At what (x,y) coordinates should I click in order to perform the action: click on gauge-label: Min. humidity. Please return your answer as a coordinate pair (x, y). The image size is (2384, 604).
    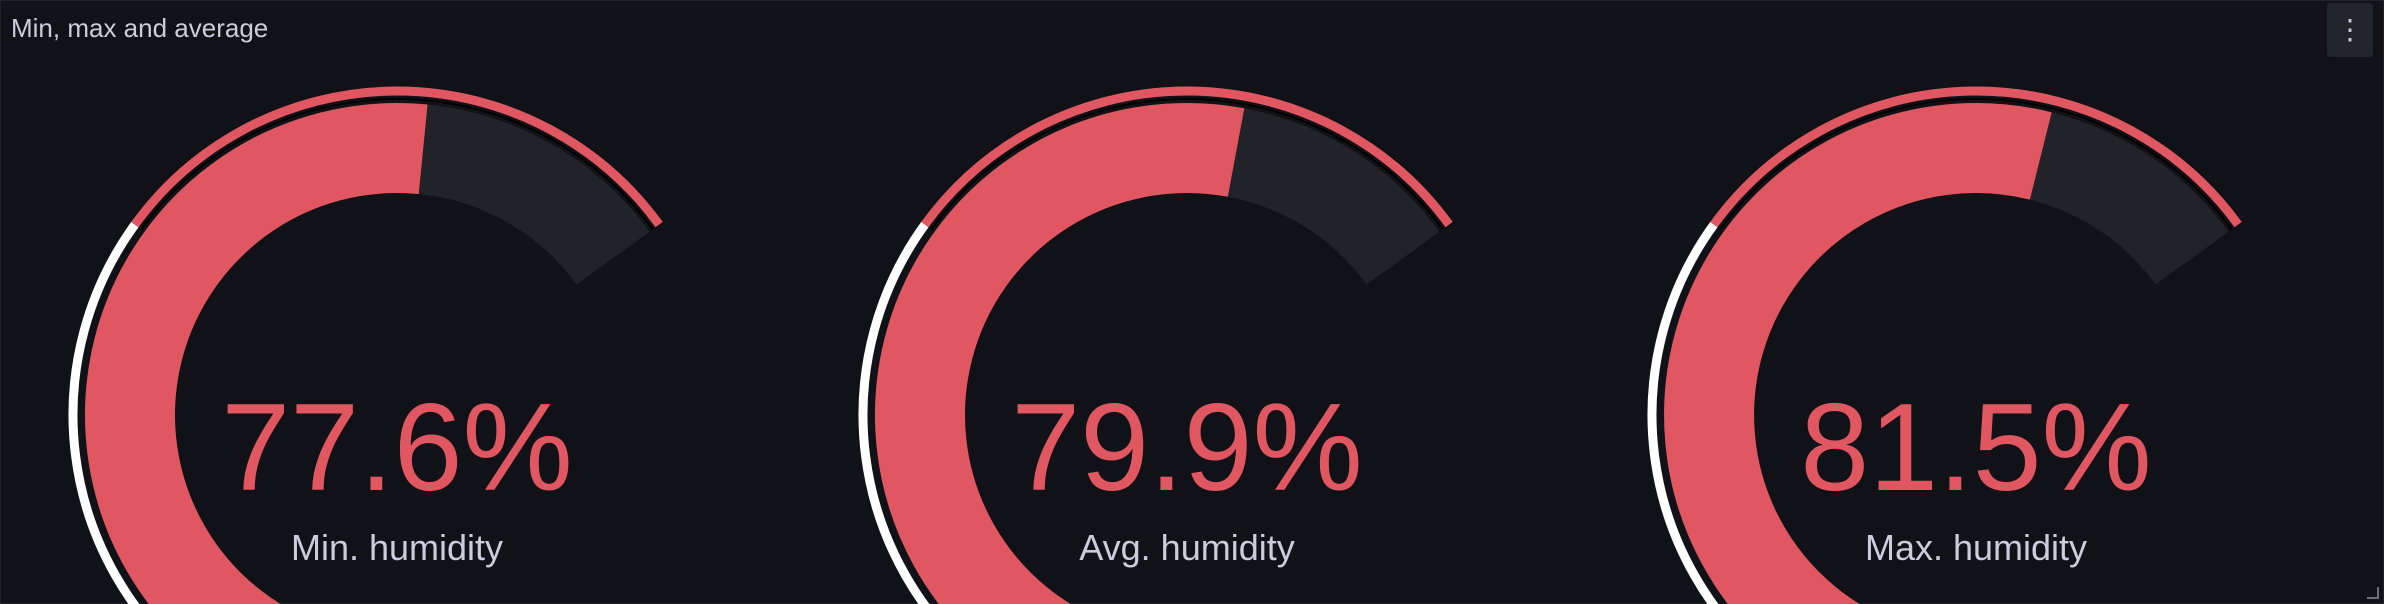
    Looking at the image, I should click on (397, 547).